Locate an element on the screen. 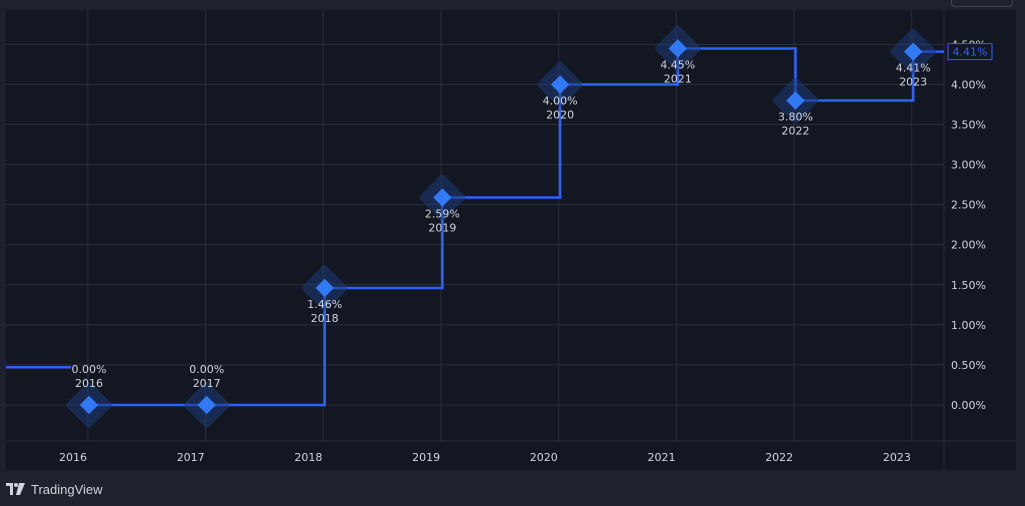 Image resolution: width=1025 pixels, height=506 pixels. data-label-year: 2019 is located at coordinates (442, 227).